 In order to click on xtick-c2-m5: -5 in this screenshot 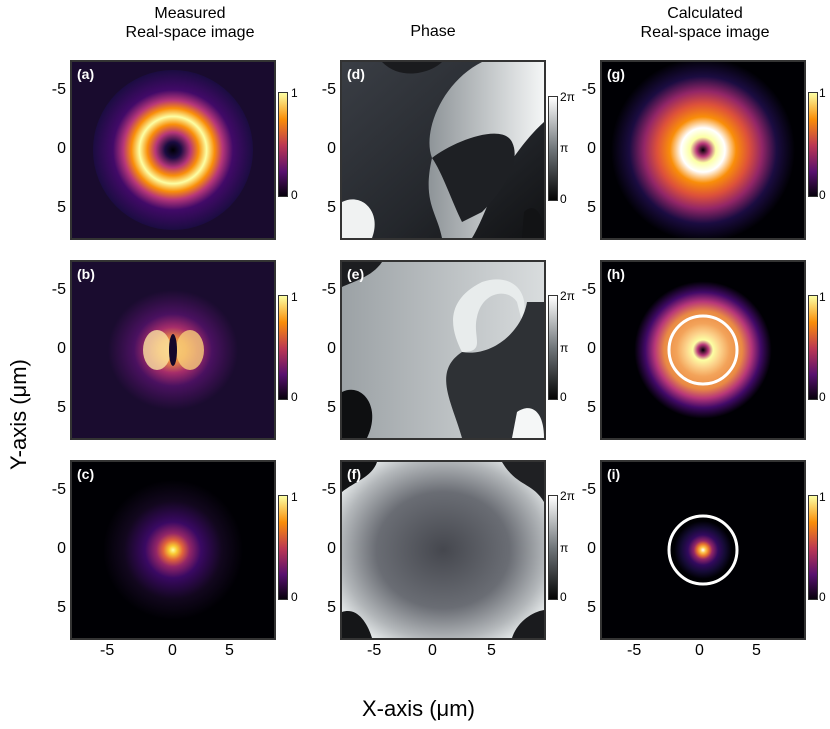, I will do `click(374, 650)`.